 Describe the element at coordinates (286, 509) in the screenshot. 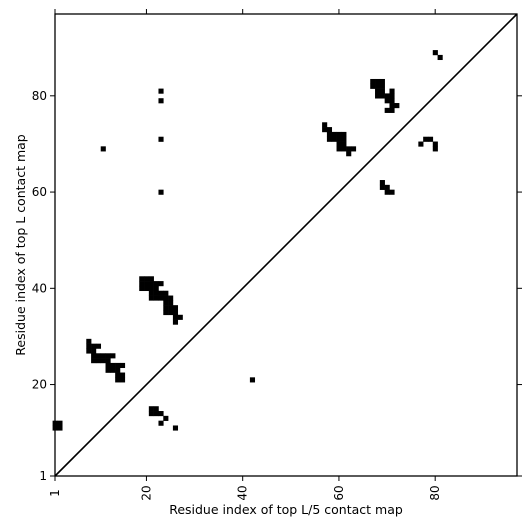

I see `x-axis-label: Residue index of top L/5 contact map` at that location.